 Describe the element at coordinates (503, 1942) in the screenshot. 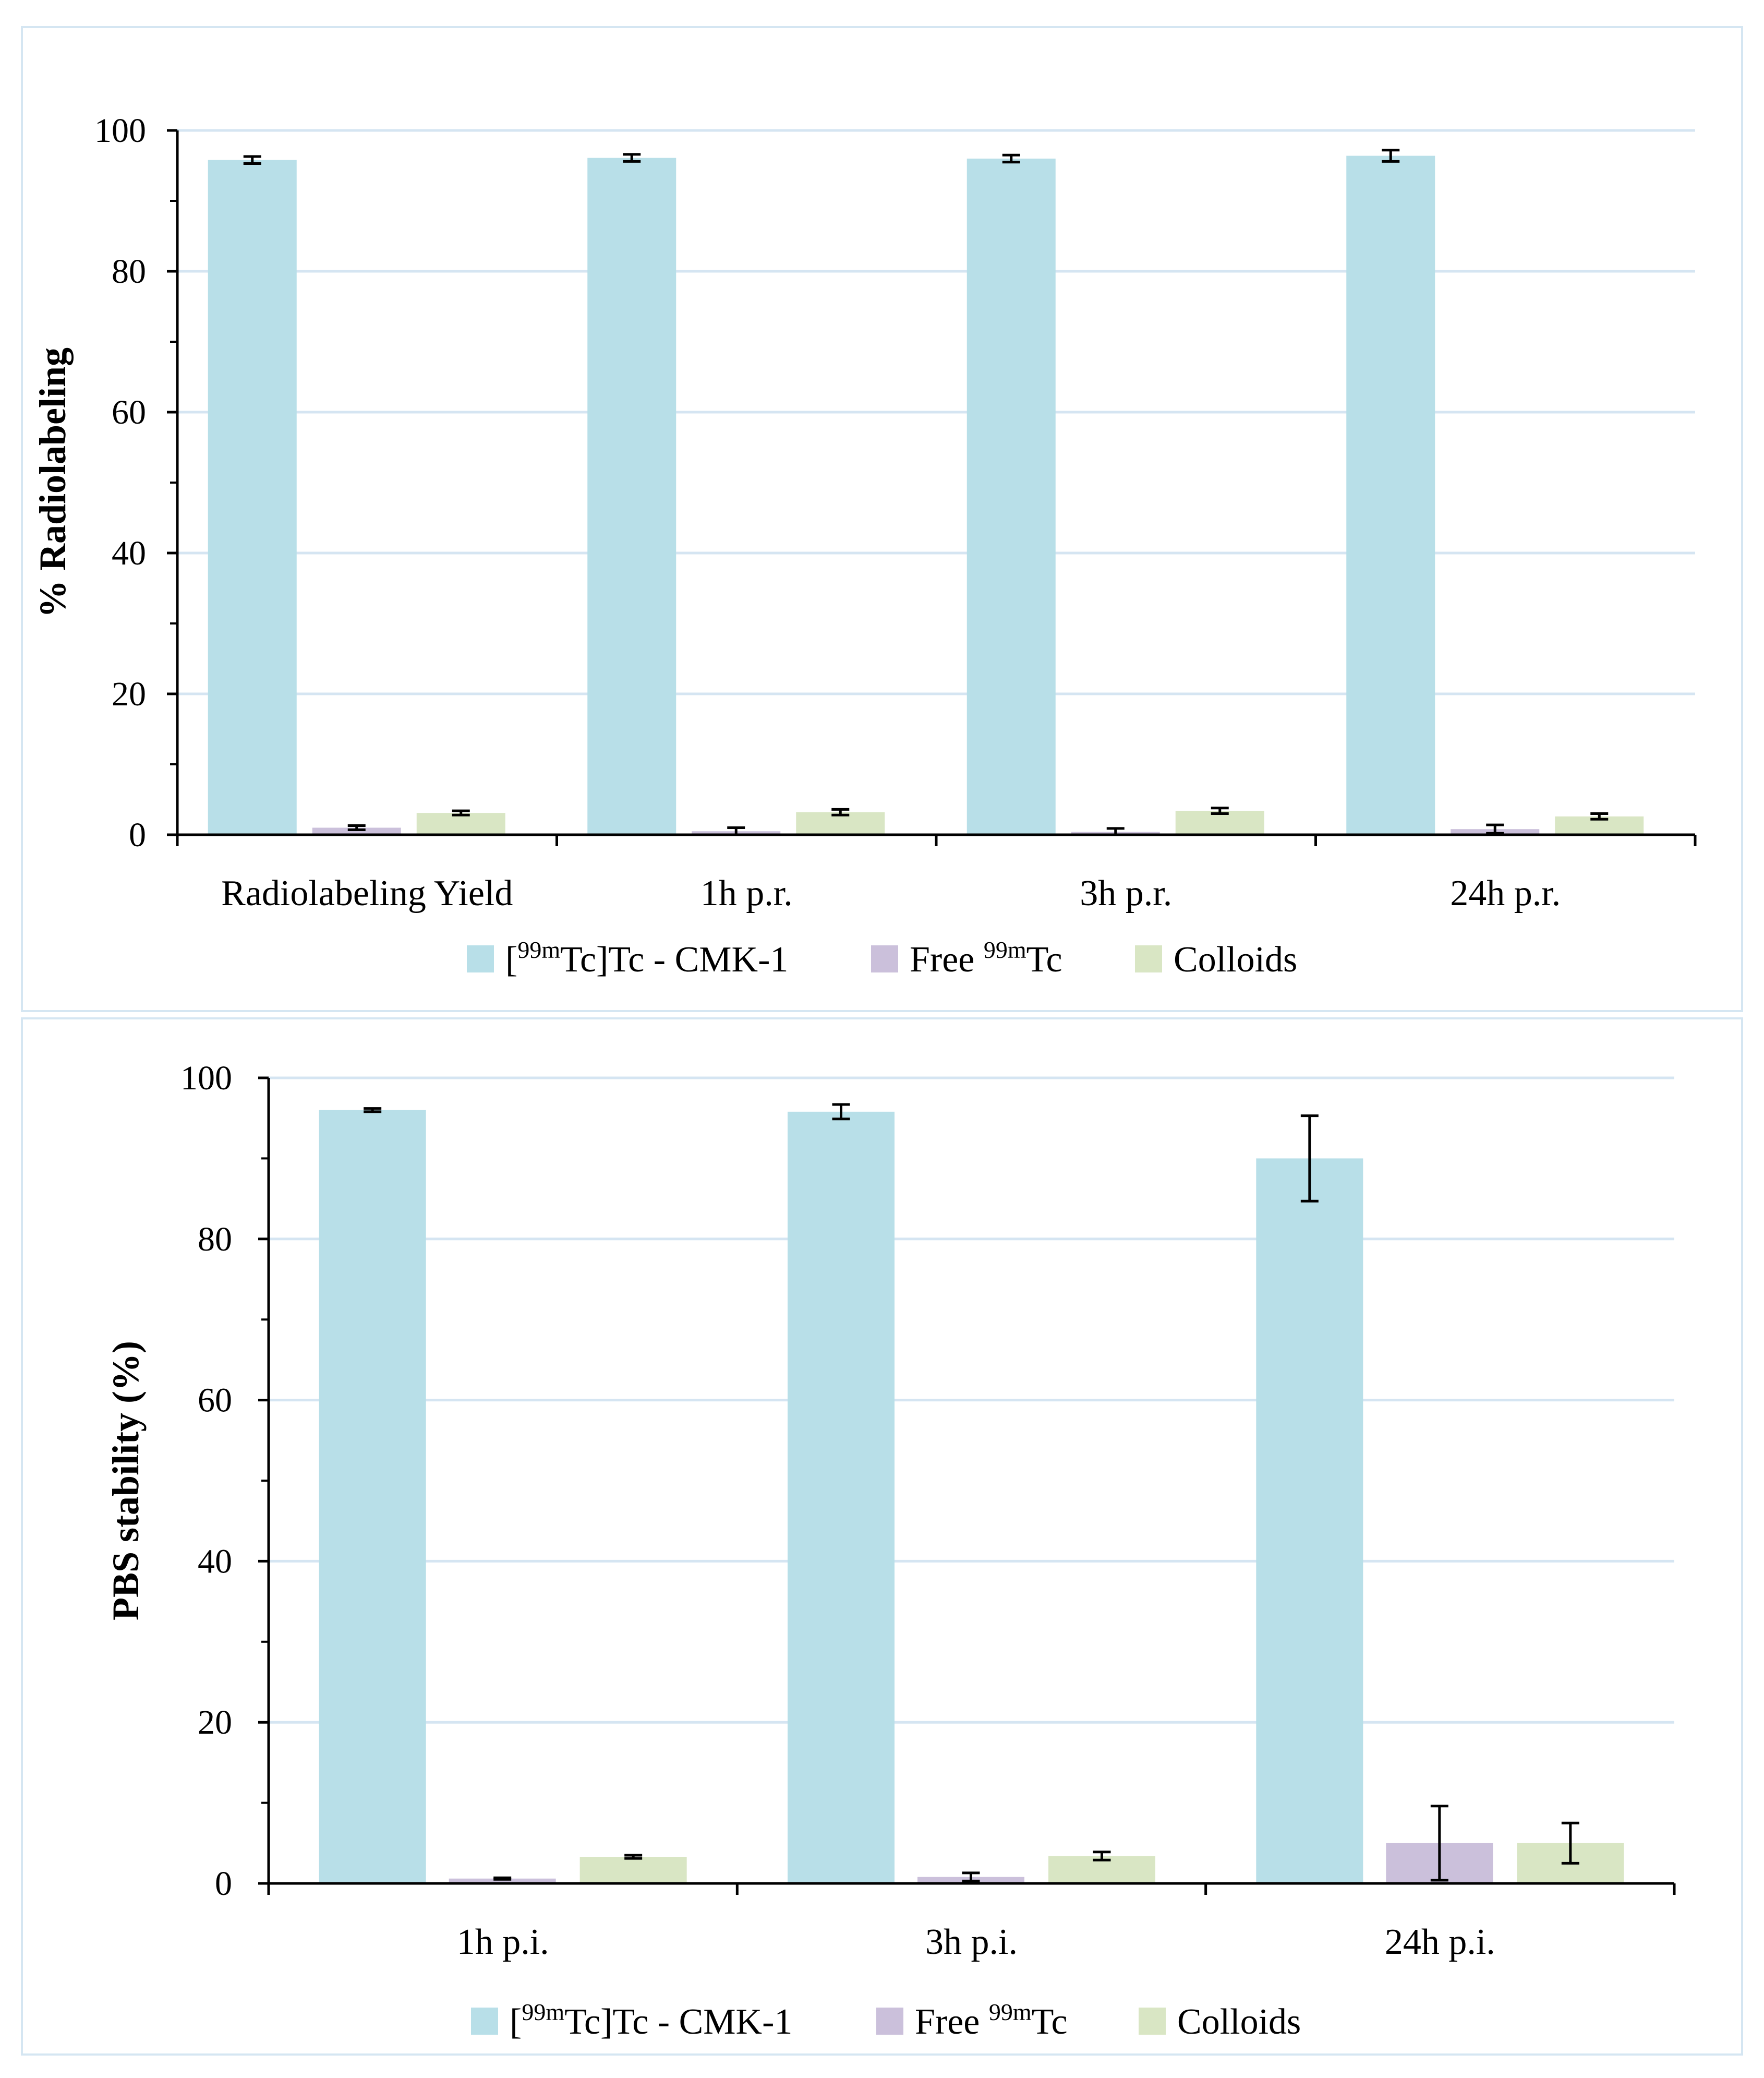

I see `x-category-label: 1h p.i.` at that location.